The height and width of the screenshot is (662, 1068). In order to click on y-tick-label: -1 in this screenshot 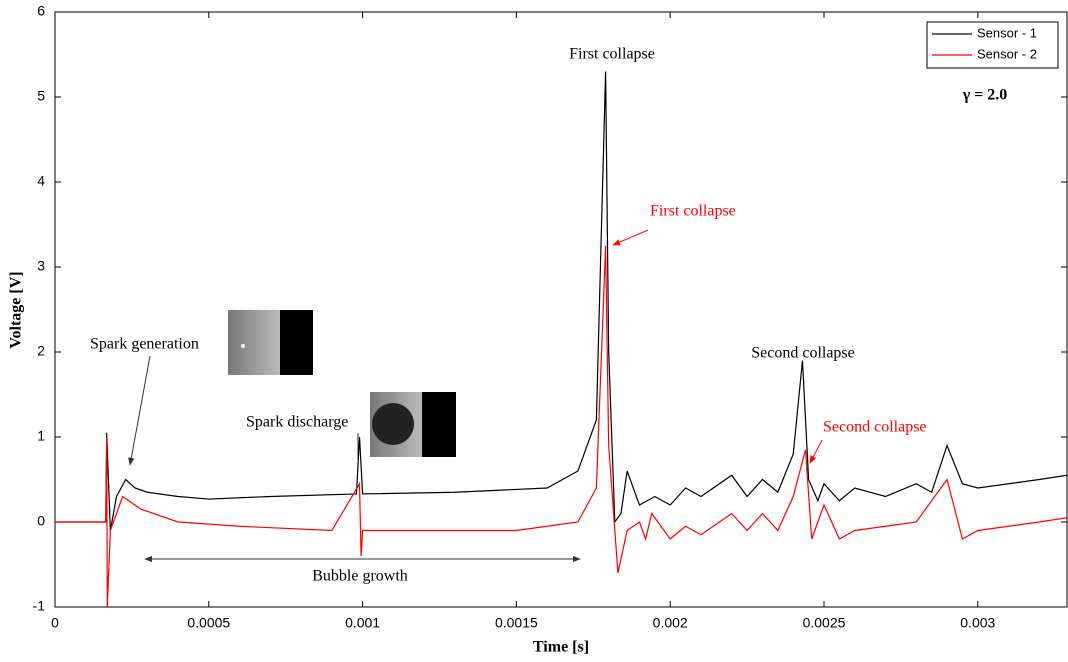, I will do `click(39, 606)`.